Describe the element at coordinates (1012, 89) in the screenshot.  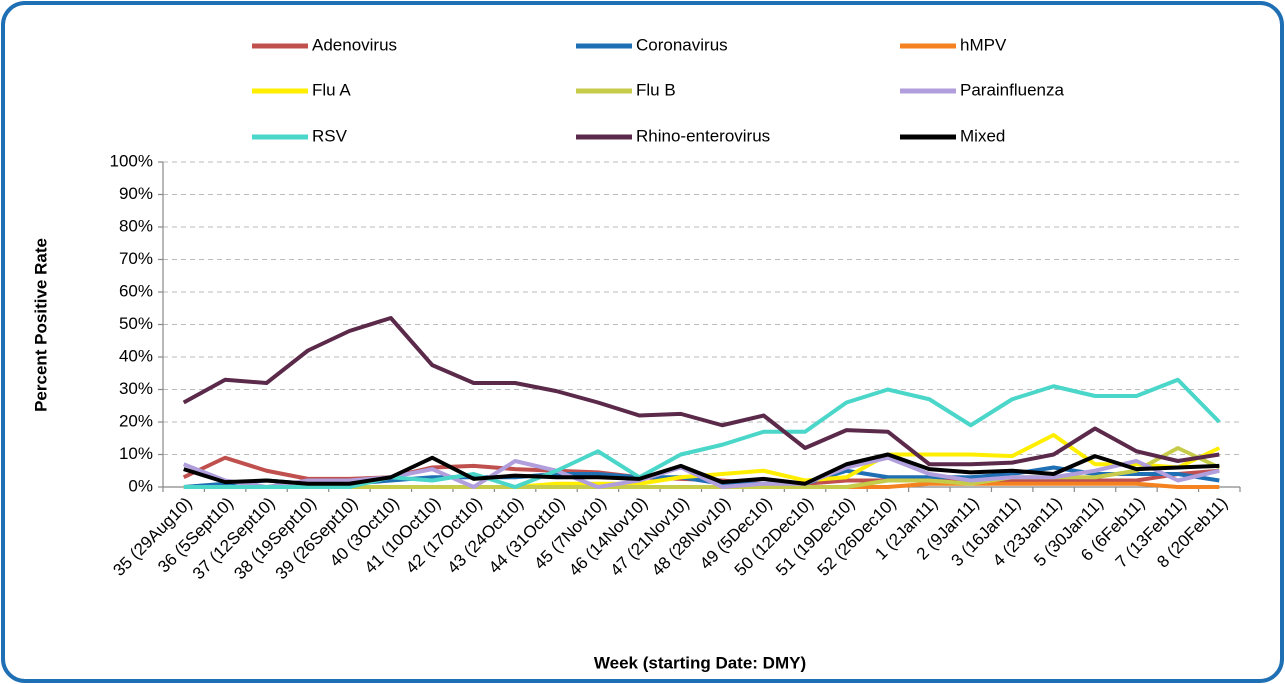
I see `legend-label: Parainfluenza` at that location.